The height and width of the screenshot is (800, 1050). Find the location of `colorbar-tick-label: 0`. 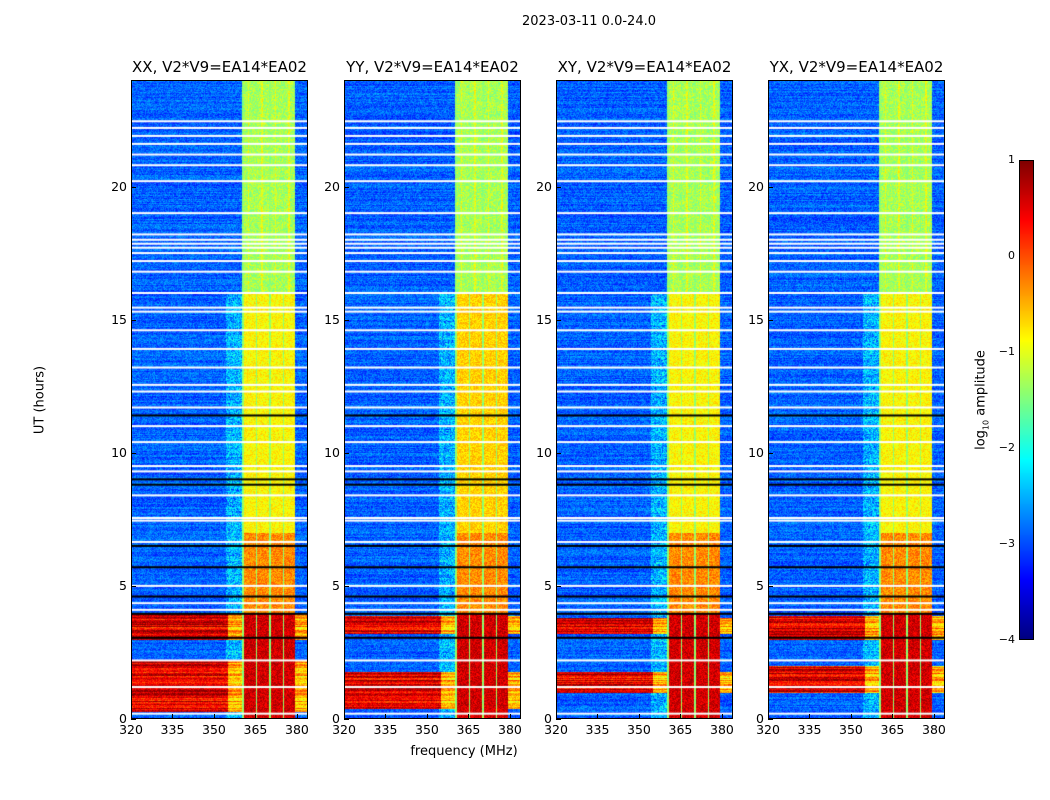

colorbar-tick-label: 0 is located at coordinates (1011, 255).